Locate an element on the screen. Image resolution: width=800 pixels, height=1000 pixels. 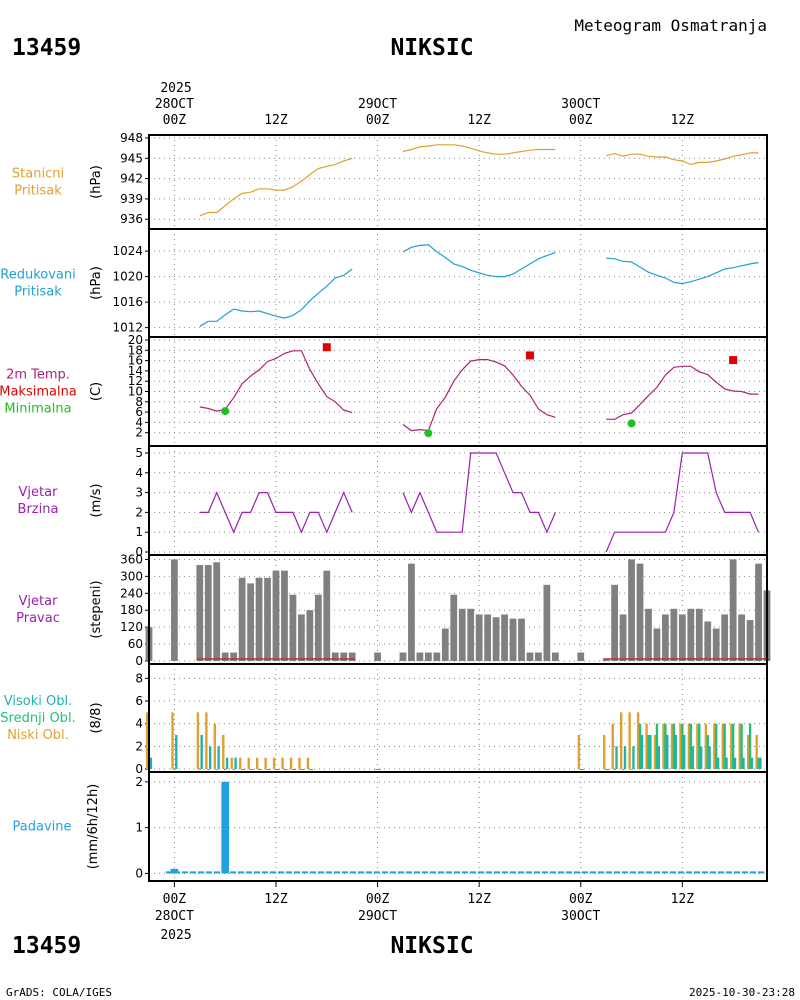
y-tick-label: 180 is located at coordinates (131, 610).